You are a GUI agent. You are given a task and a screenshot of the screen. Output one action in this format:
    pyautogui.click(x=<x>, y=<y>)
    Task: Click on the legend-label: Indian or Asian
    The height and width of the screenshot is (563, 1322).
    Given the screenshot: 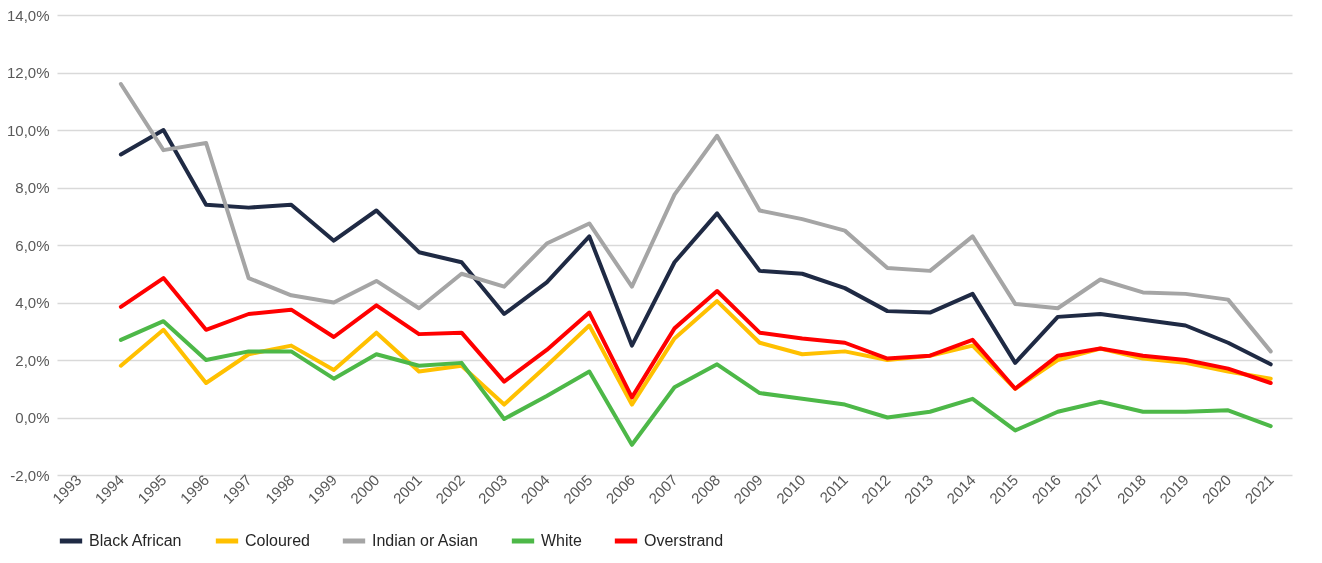 What is the action you would take?
    pyautogui.click(x=425, y=540)
    